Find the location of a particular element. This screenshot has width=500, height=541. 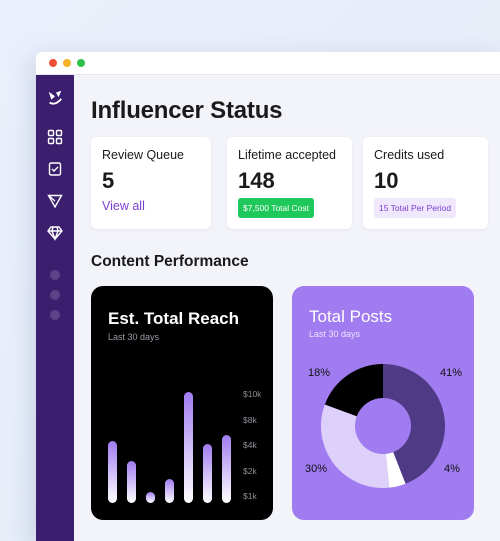

slice-label-18: 18% is located at coordinates (319, 373).